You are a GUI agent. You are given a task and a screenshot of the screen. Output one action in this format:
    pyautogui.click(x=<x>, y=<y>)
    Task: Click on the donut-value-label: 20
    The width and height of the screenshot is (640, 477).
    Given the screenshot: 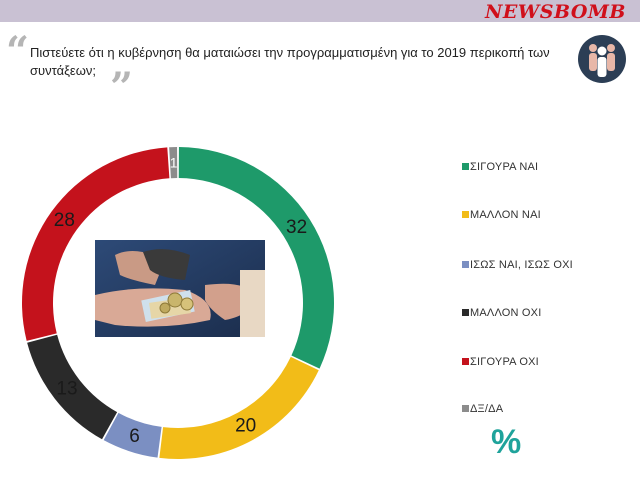 What is the action you would take?
    pyautogui.click(x=245, y=426)
    